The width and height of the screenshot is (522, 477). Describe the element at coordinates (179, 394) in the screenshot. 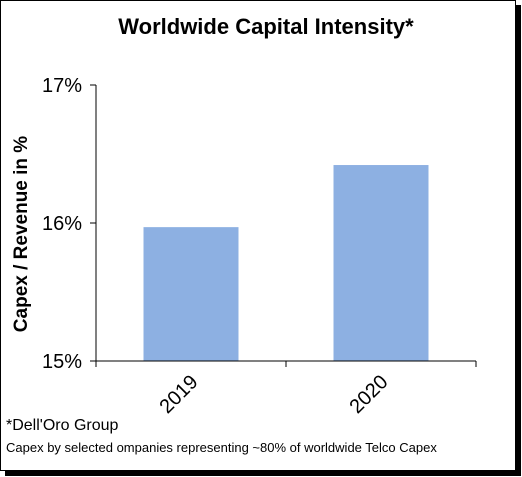

I see `x-tick-label: 2019` at that location.